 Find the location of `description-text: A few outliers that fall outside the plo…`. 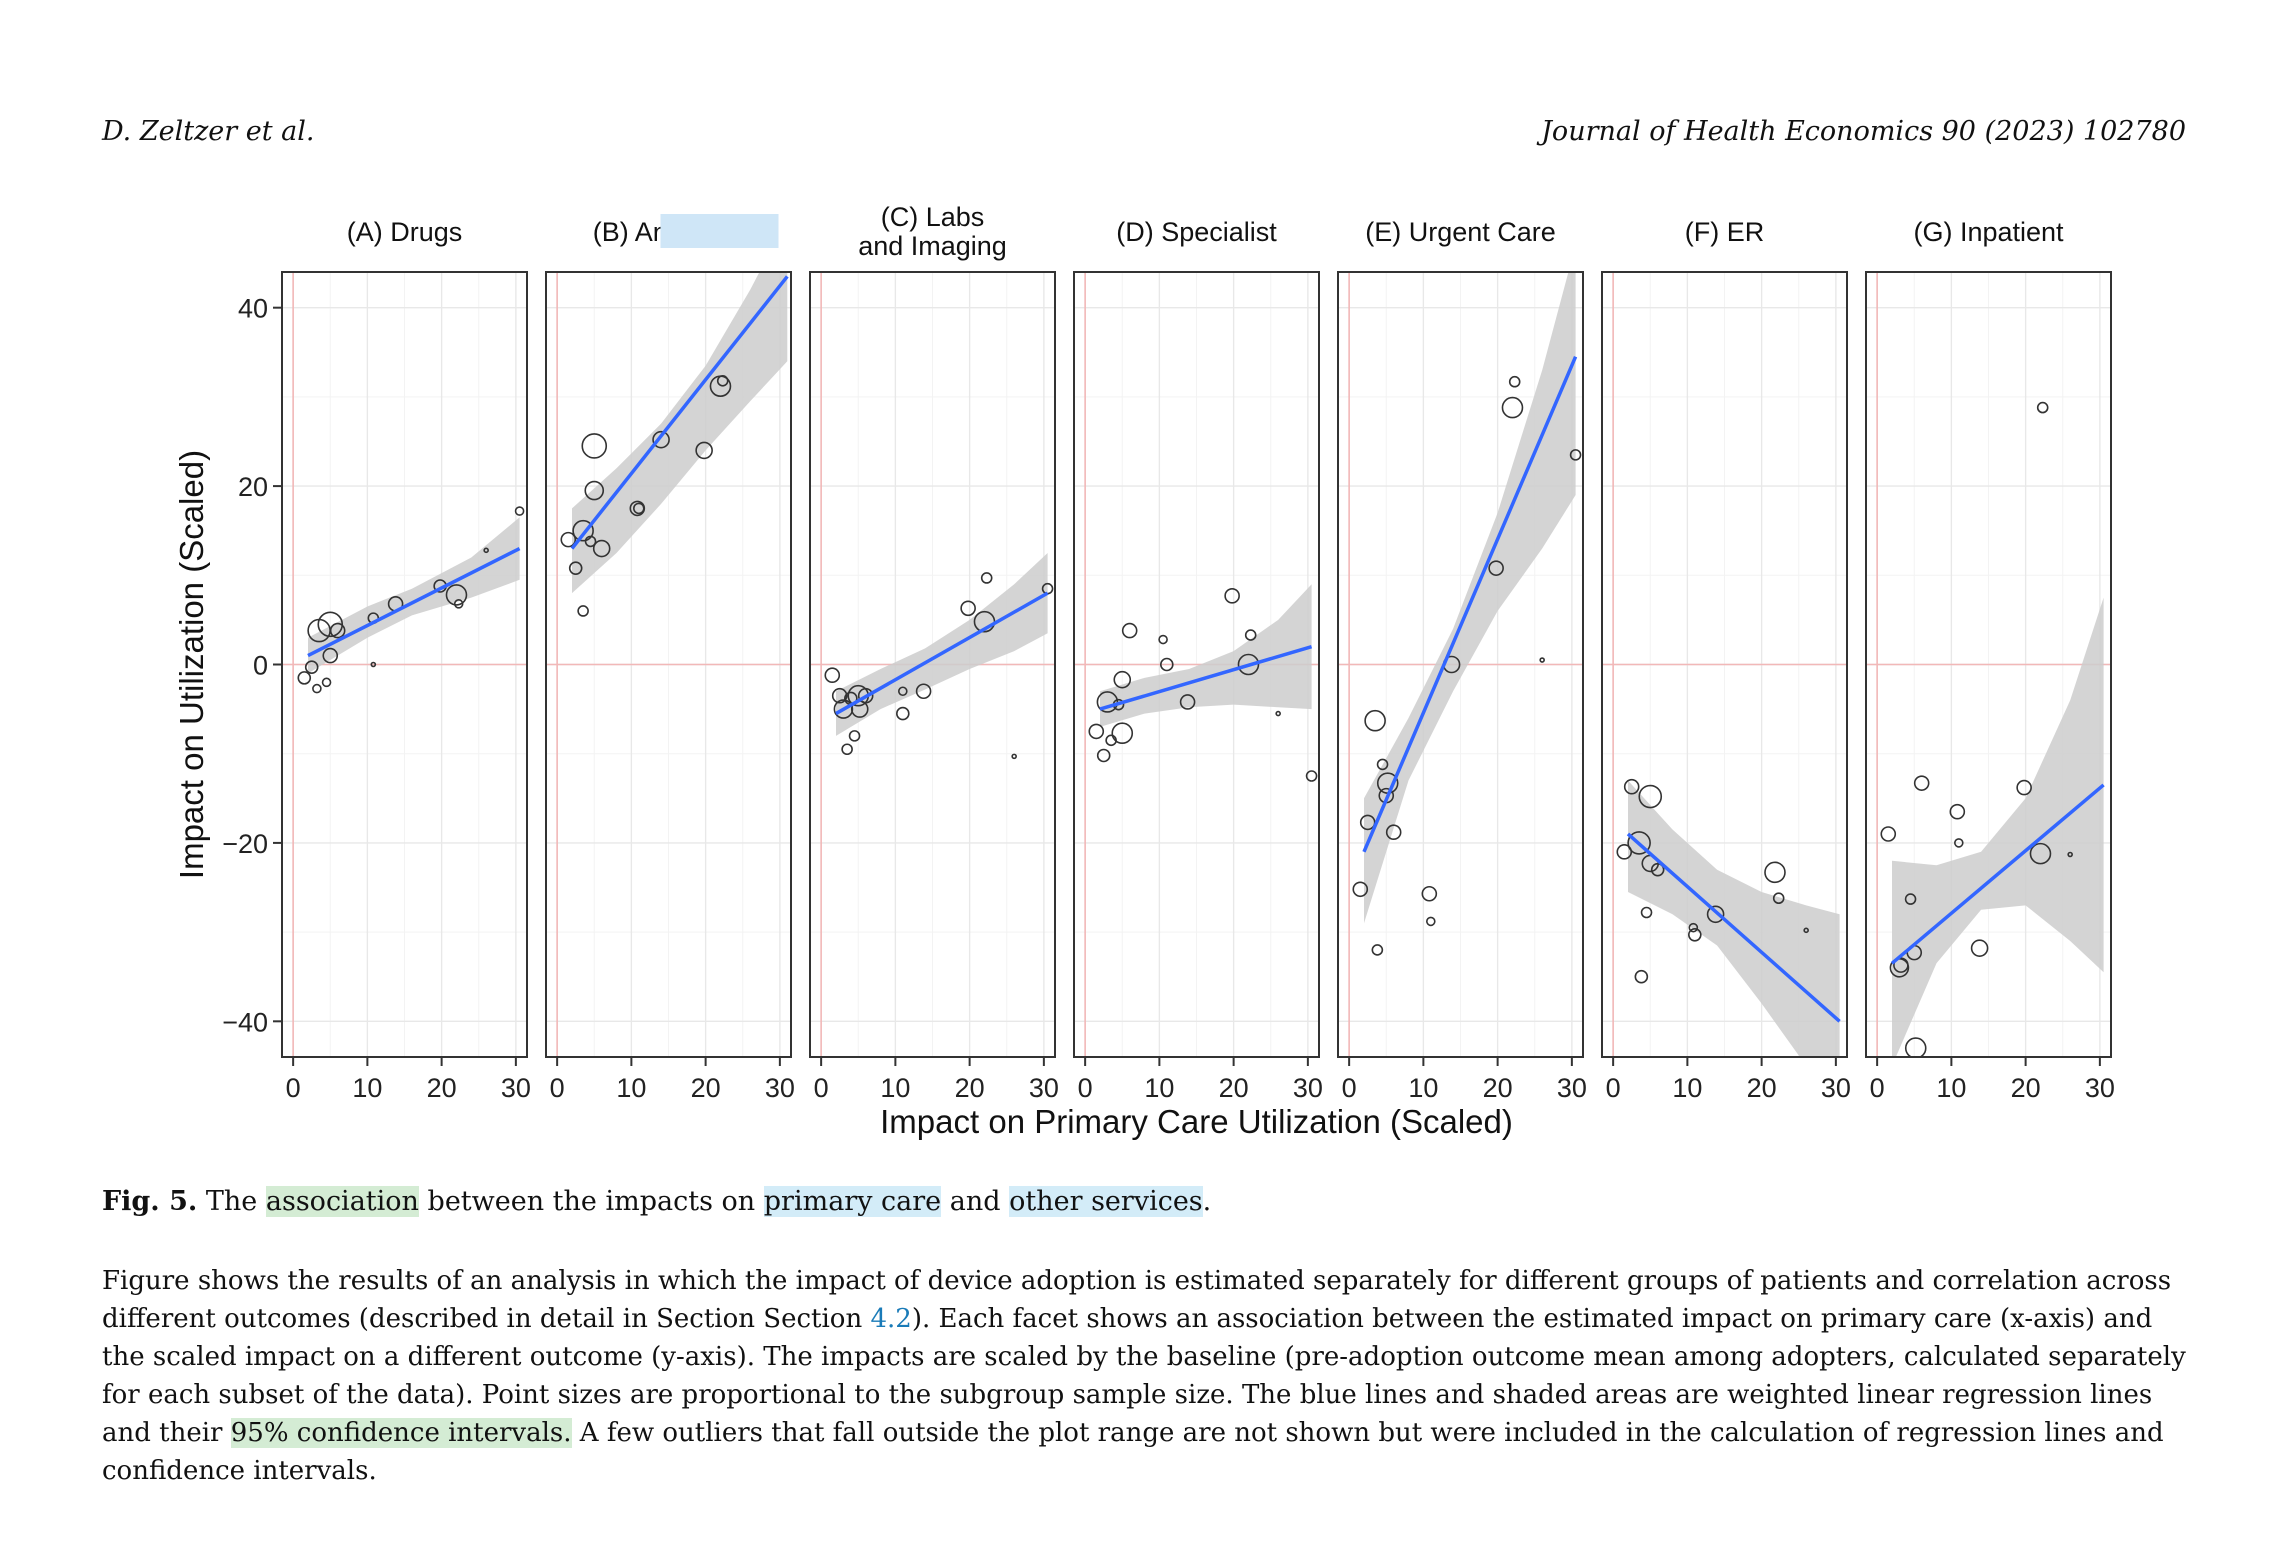

description-text: A few outliers that fall outside the plo… is located at coordinates (1133, 1452).